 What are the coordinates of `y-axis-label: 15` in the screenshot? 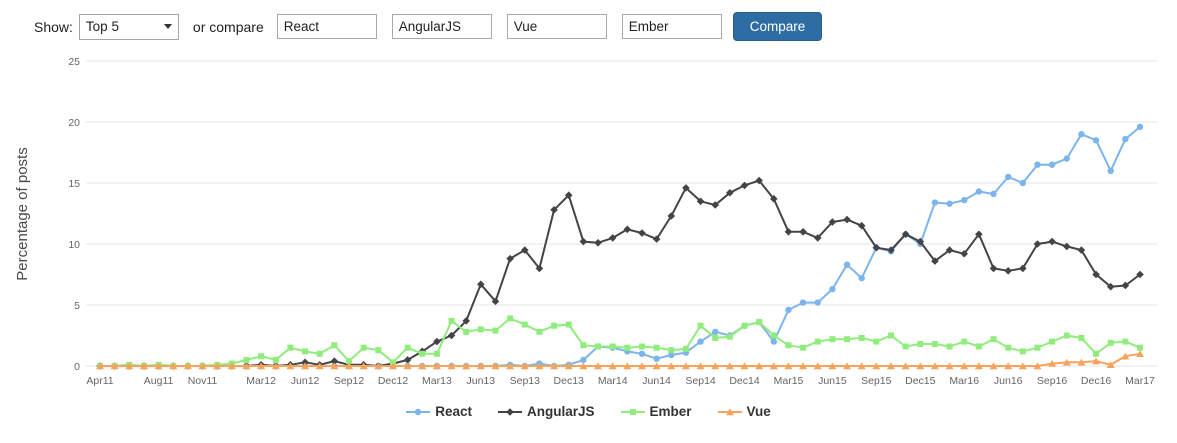 It's located at (74, 184).